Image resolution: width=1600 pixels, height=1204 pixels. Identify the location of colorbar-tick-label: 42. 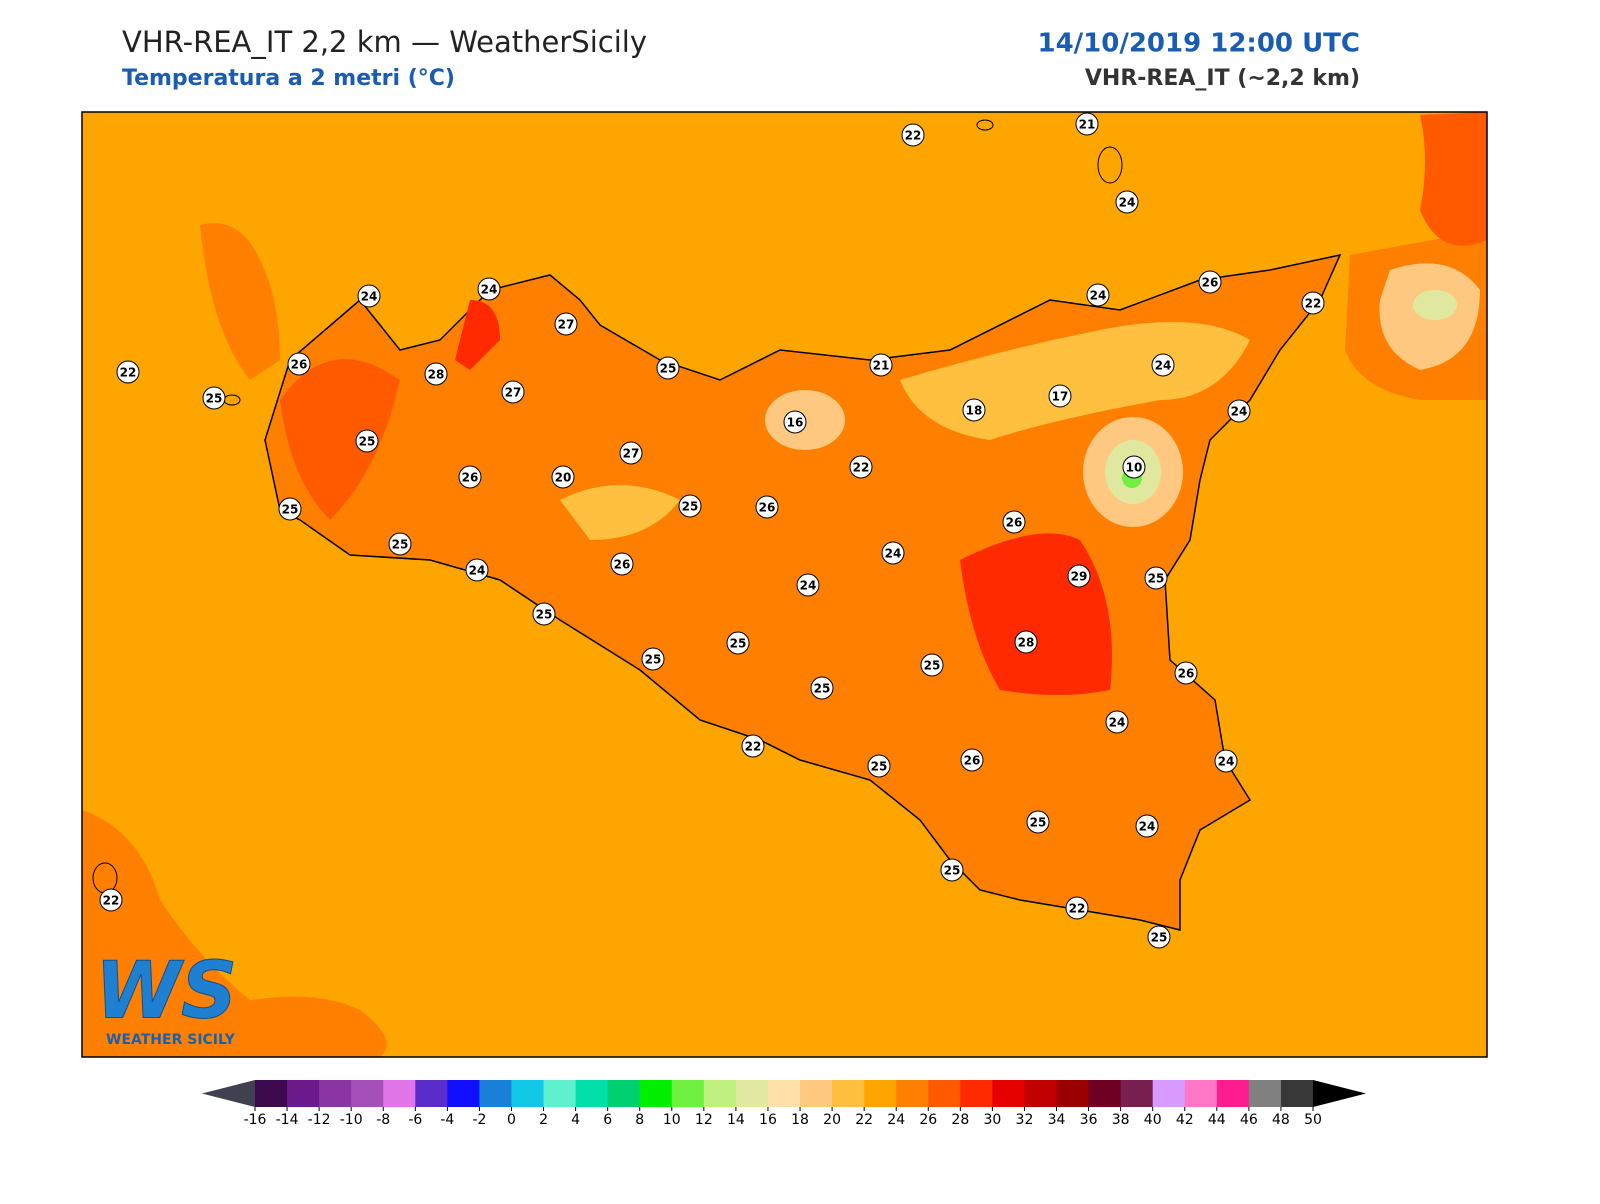
(1185, 1120).